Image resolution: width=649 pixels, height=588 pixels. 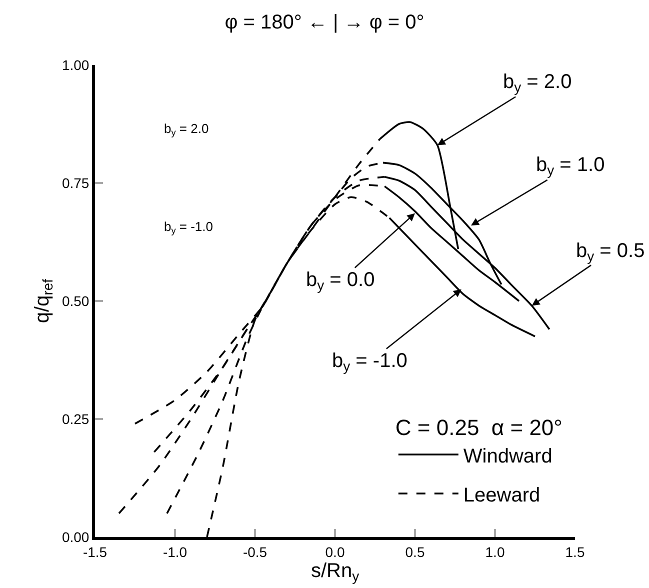 I want to click on annotation: b$_{y}$ = 0.0, so click(x=340, y=281).